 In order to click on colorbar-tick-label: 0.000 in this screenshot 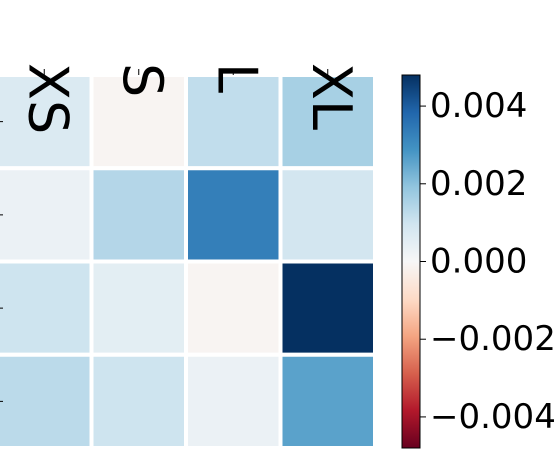, I will do `click(478, 262)`.